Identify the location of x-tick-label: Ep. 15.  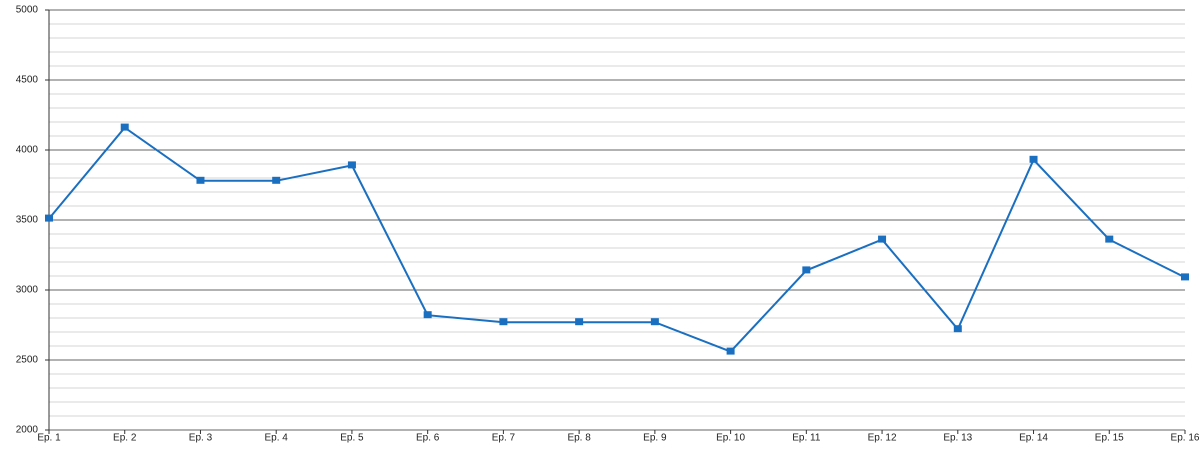
(1109, 438).